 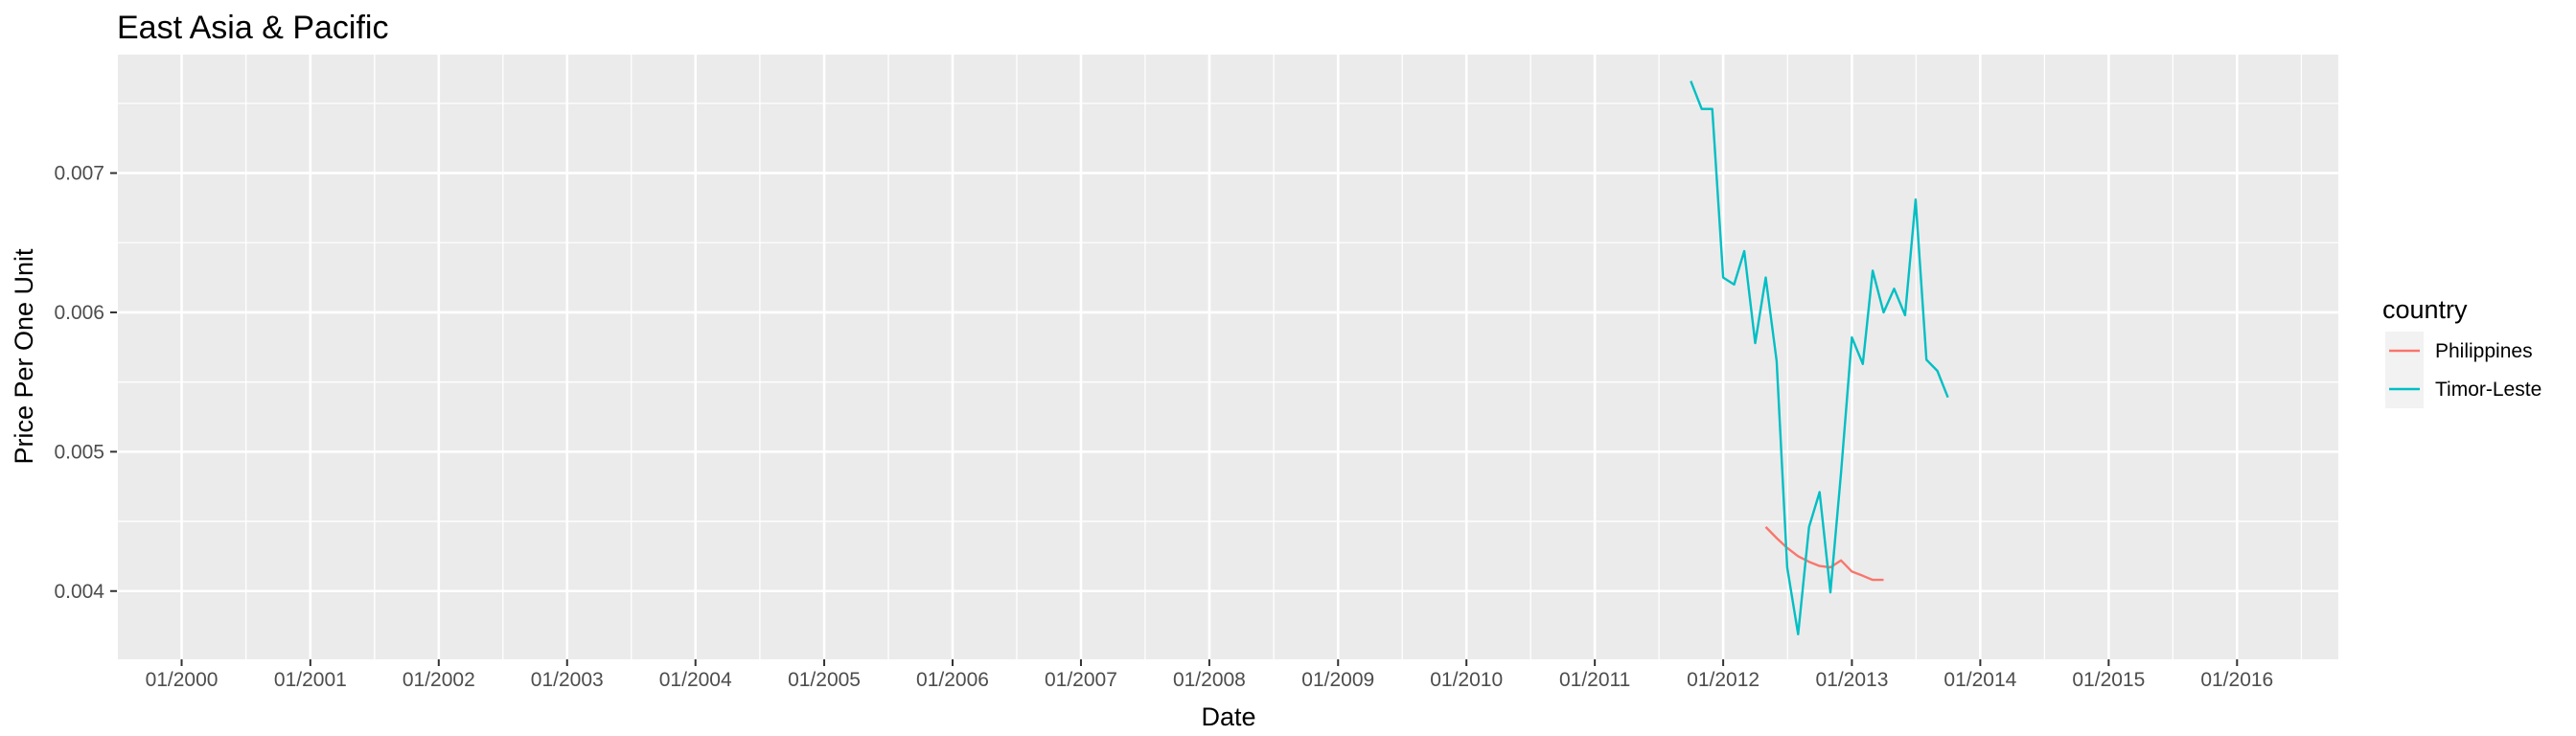 What do you see at coordinates (79, 452) in the screenshot?
I see `y-tick-label: 0.005` at bounding box center [79, 452].